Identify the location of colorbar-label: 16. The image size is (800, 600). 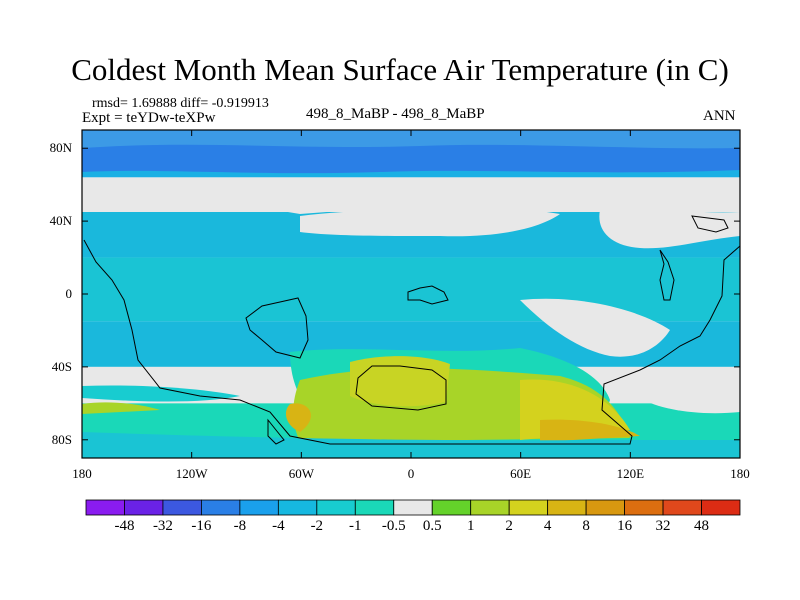
(625, 526).